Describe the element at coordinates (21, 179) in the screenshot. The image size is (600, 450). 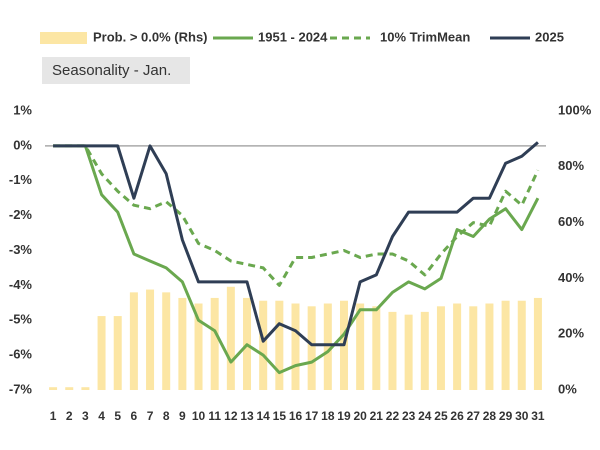
I see `y-tick-label: -1%` at that location.